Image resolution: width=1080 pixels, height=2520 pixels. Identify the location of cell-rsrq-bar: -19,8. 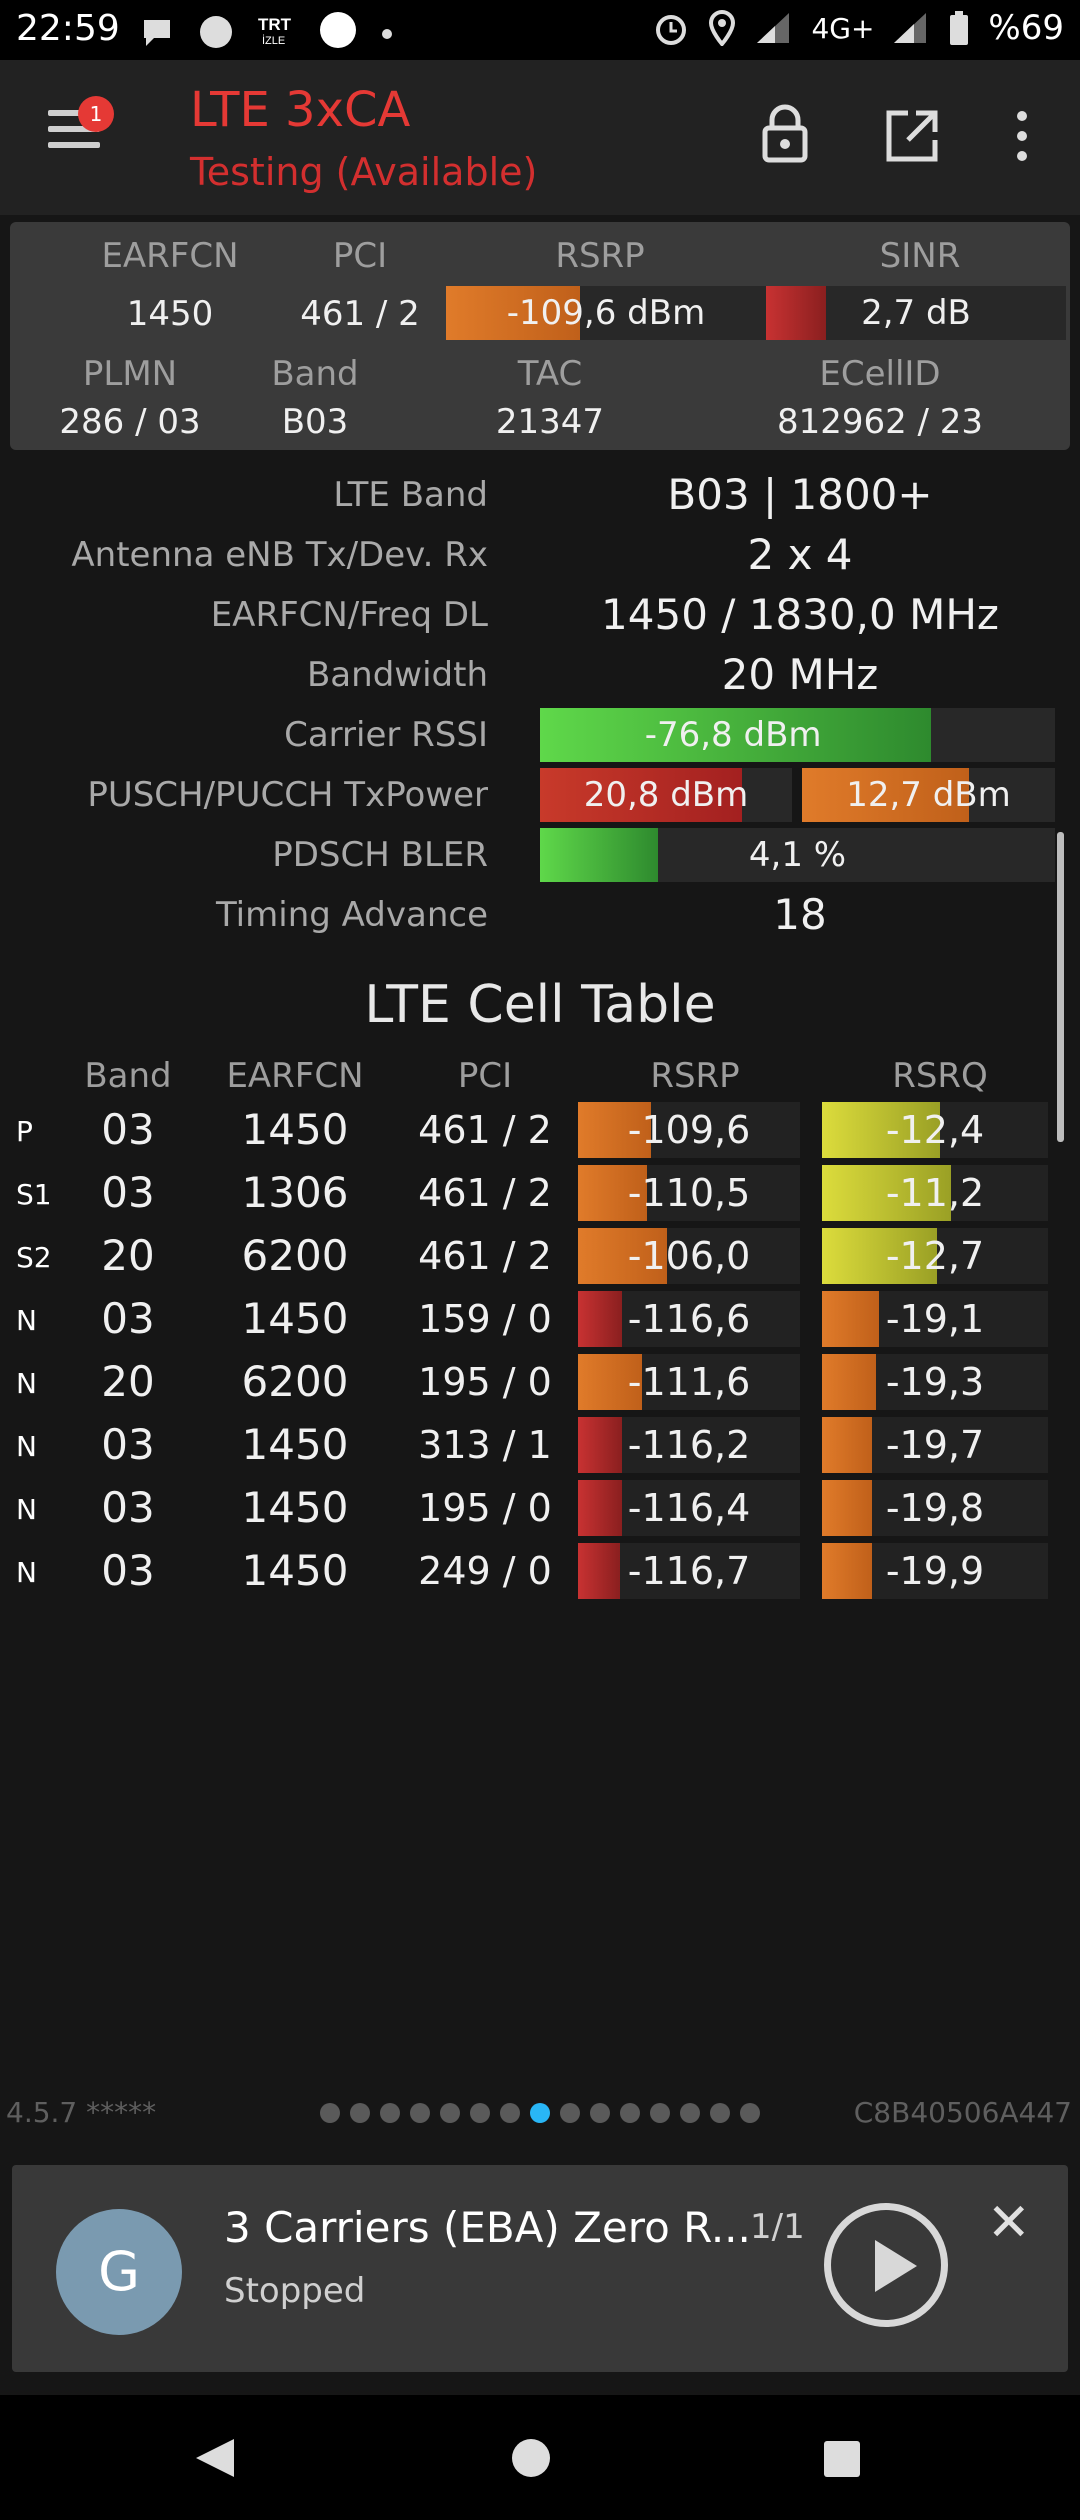
(935, 1508).